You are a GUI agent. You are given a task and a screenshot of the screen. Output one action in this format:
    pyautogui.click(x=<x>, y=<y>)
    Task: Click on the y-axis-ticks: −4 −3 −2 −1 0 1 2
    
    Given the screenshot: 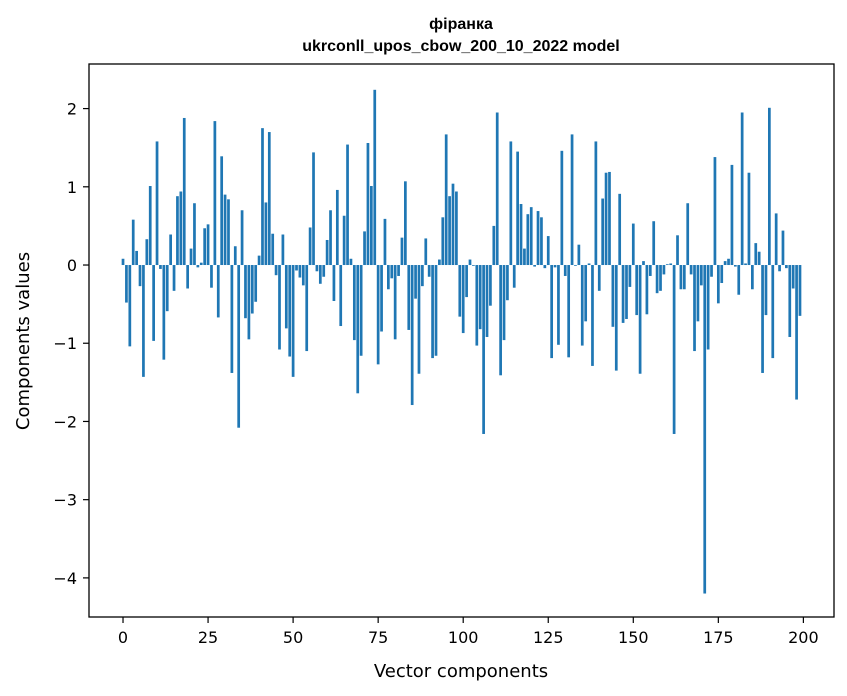 What is the action you would take?
    pyautogui.click(x=71, y=344)
    